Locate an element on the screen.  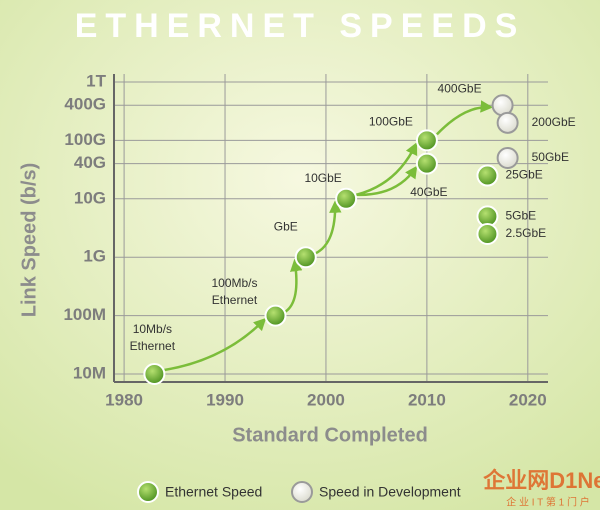
point-label: GbE is located at coordinates (286, 226).